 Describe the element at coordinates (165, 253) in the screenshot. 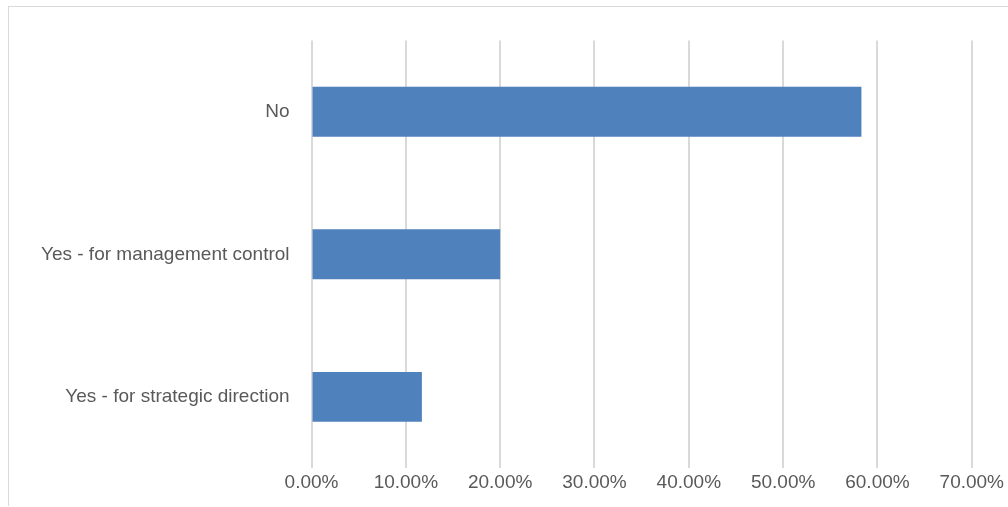

I see `y-tick-label: Yes - for management control` at that location.